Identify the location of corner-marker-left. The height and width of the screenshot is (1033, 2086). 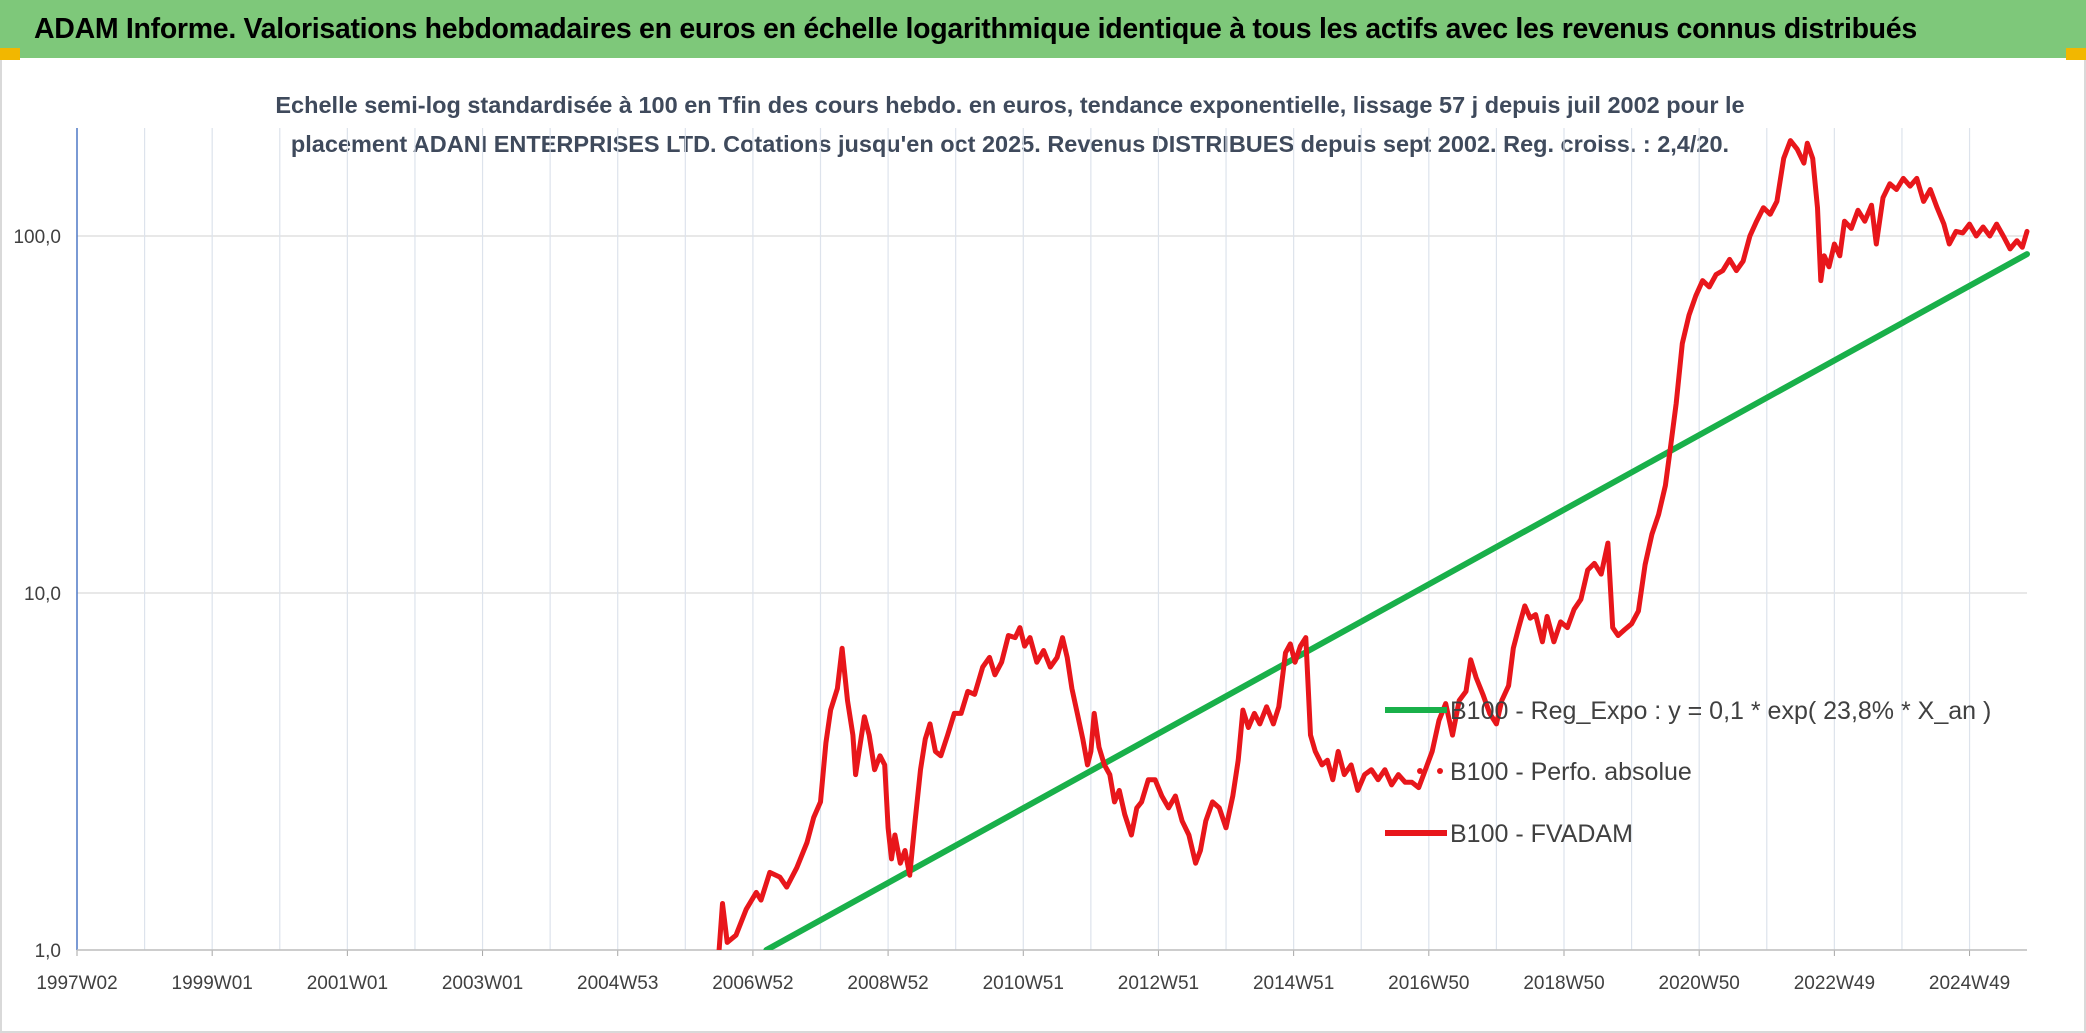
(10, 54).